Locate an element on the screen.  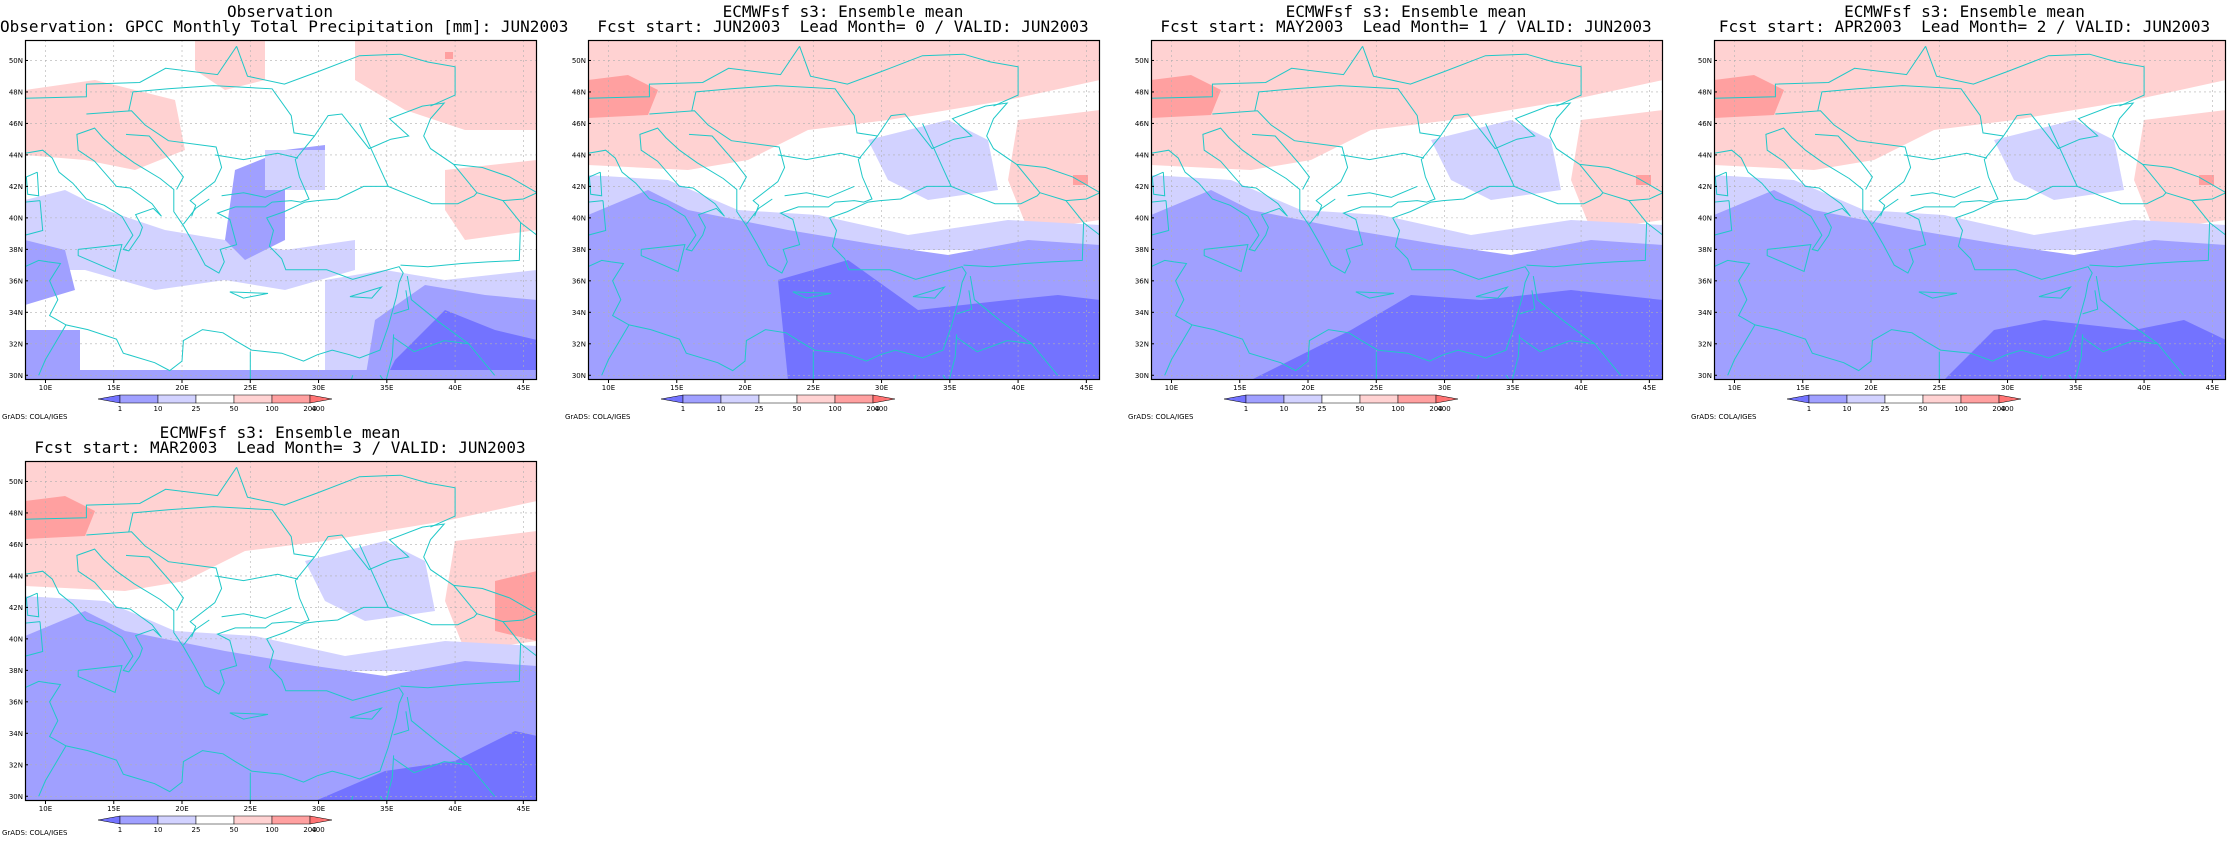
lon-tick-label: 35E is located at coordinates (1512, 388).